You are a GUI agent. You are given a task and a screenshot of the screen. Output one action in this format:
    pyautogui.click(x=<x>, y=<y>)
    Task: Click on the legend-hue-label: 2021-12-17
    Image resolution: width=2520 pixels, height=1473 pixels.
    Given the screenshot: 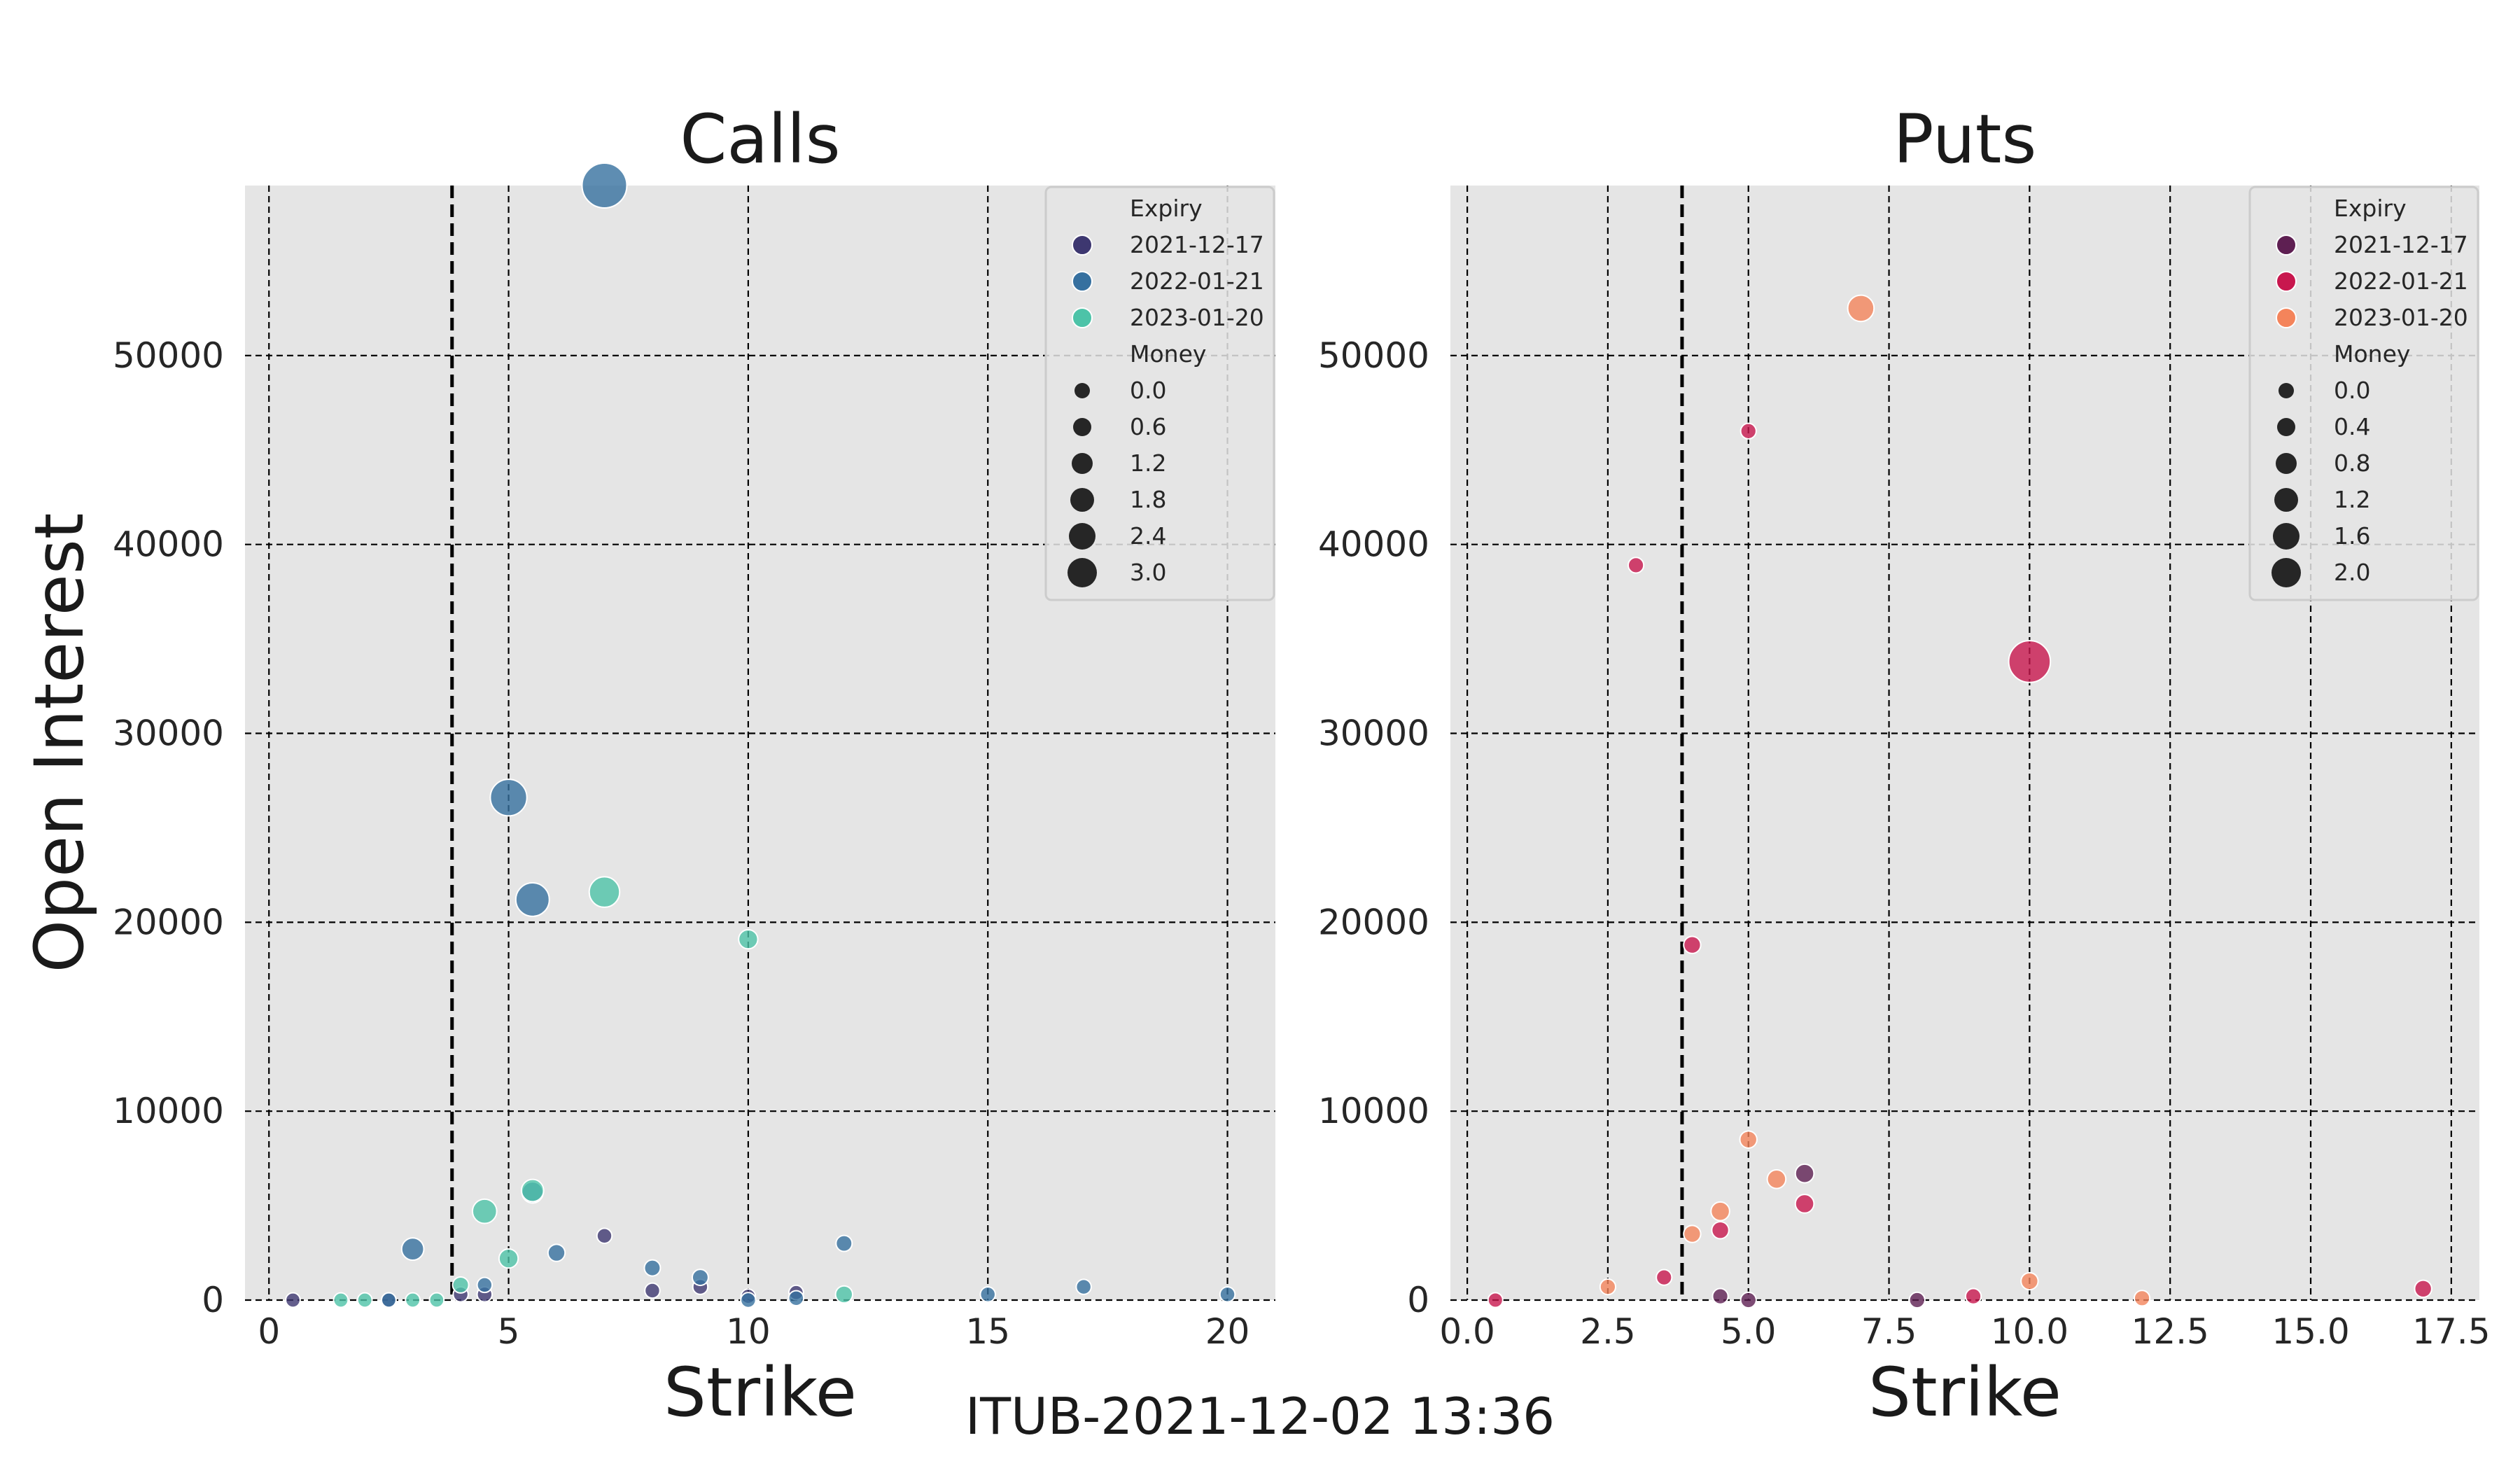 What is the action you would take?
    pyautogui.click(x=2401, y=244)
    